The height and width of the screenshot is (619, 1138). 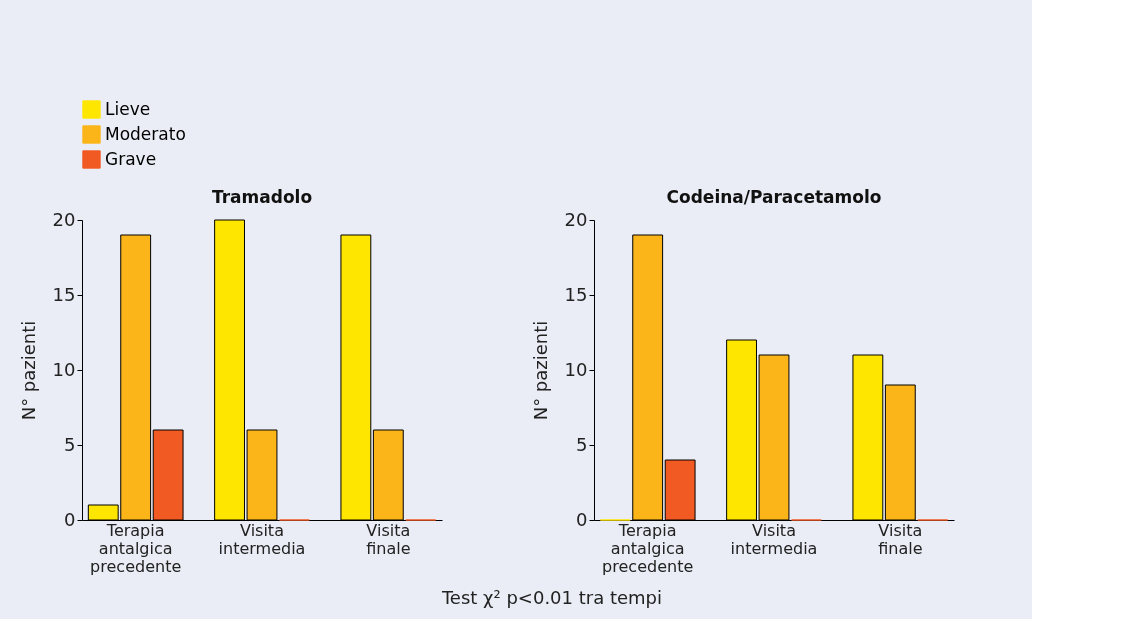 I want to click on chart-title: Codeina/Paracetamolo, so click(x=774, y=197).